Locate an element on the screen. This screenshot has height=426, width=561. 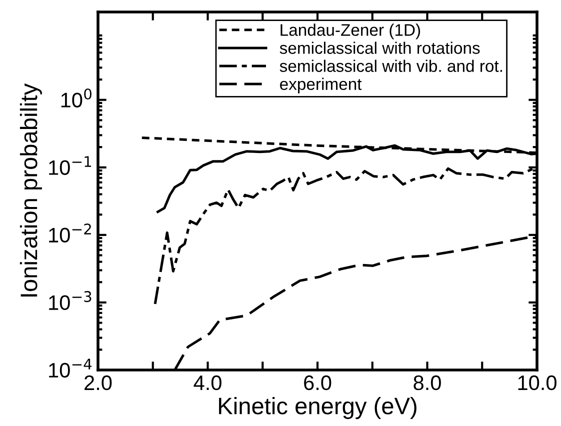
y-tick-label: 10$^{−2}$ is located at coordinates (70, 233).